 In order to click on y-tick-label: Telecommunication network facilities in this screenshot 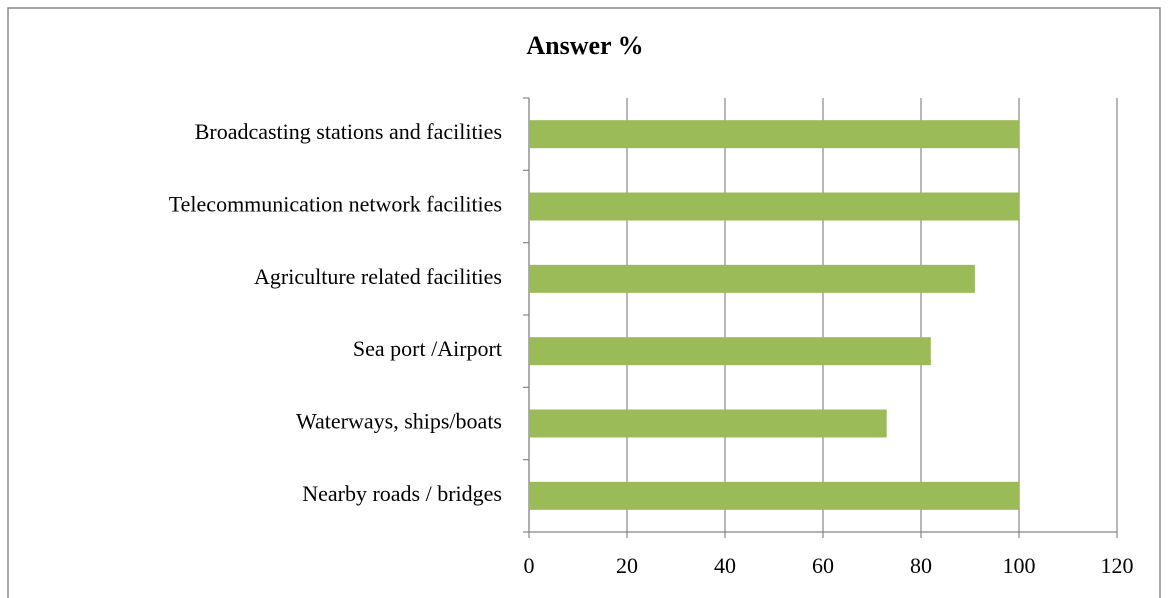, I will do `click(335, 204)`.